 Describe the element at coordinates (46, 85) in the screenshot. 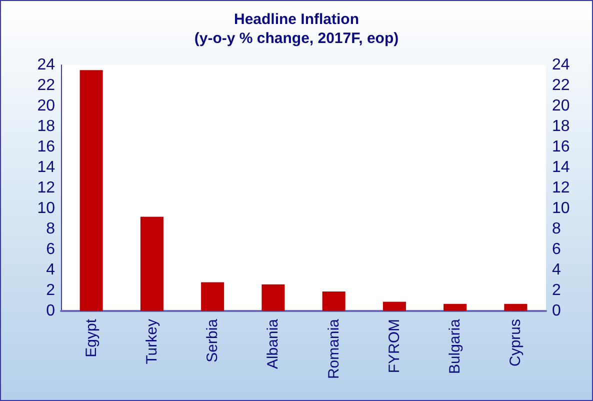

I see `y-tick-label: 22` at that location.